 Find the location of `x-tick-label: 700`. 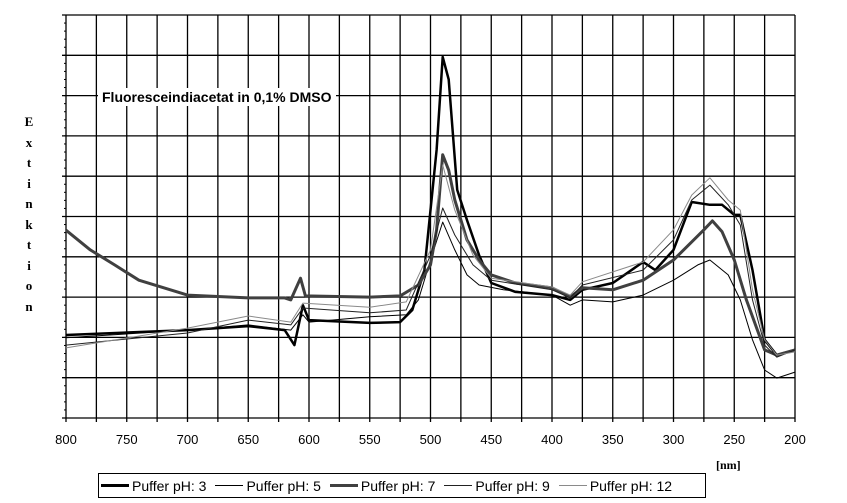

x-tick-label: 700 is located at coordinates (188, 439).